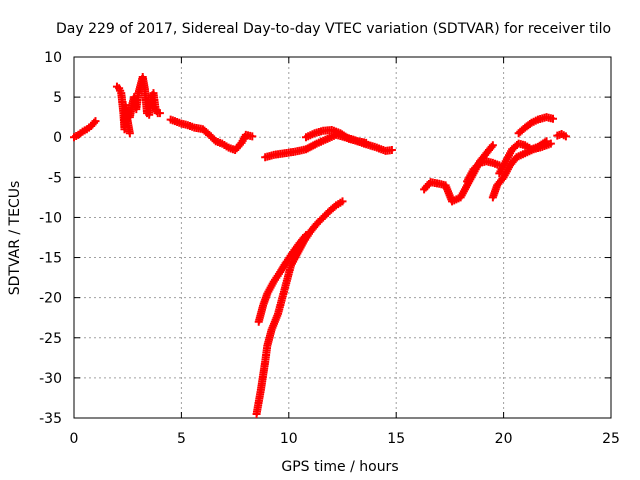 The image size is (640, 480). I want to click on x-axis-title: GPS time / hours, so click(339, 467).